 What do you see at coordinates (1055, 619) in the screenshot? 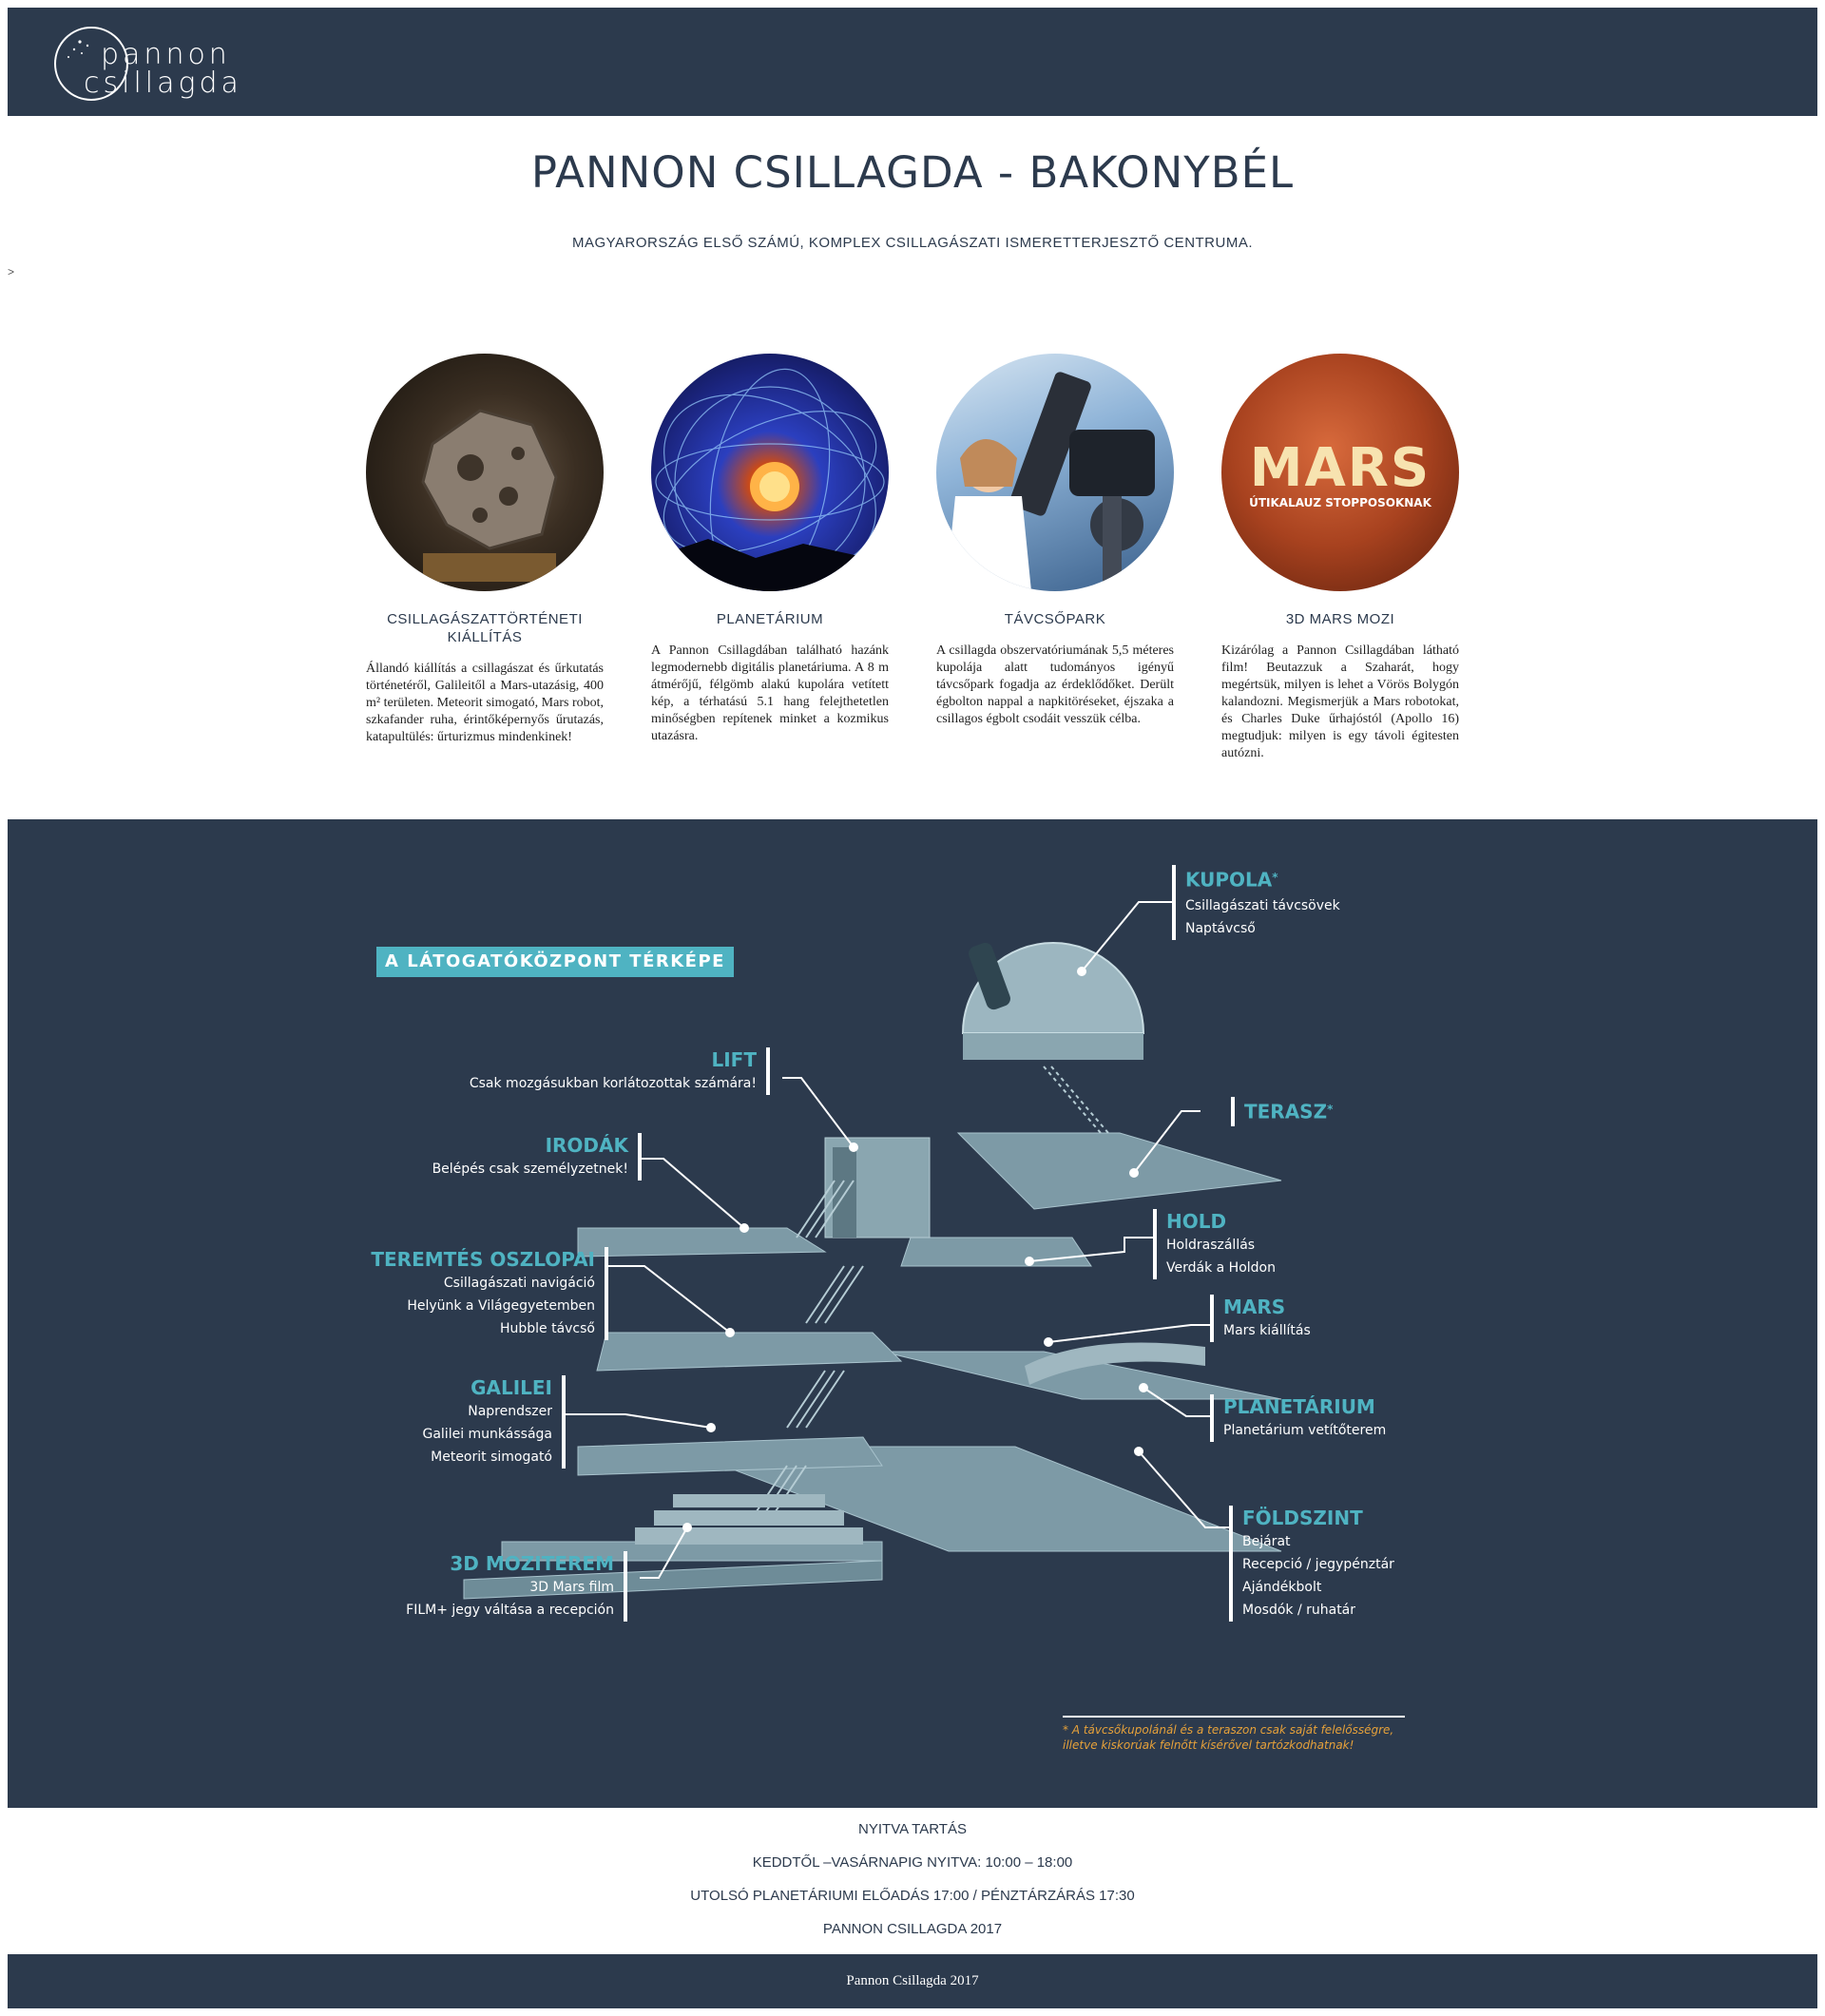
I see `card-title: TÁVCSŐPARK` at bounding box center [1055, 619].